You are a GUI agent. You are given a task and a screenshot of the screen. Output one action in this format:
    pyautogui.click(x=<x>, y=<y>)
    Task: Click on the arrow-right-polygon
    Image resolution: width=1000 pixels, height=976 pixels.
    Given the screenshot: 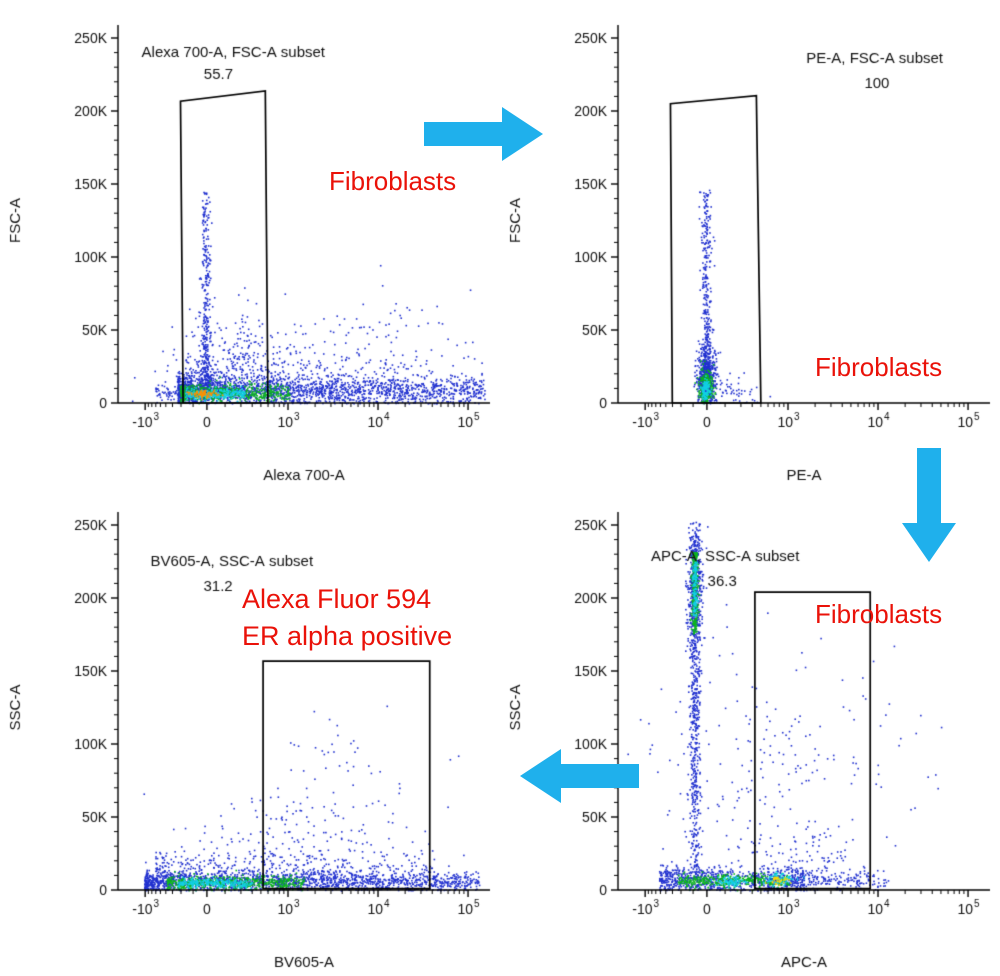 What is the action you would take?
    pyautogui.click(x=483, y=134)
    